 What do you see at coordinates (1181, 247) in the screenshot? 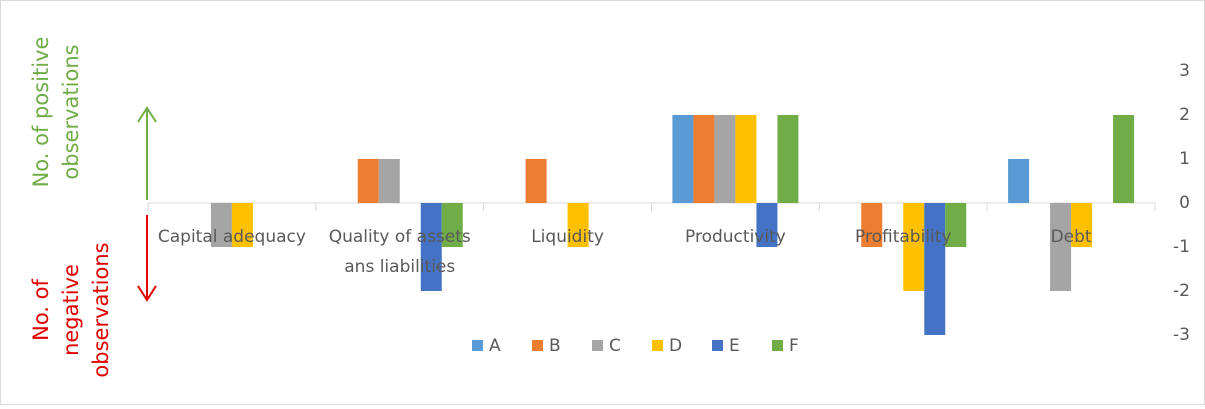
I see `y-tick-label: -1` at bounding box center [1181, 247].